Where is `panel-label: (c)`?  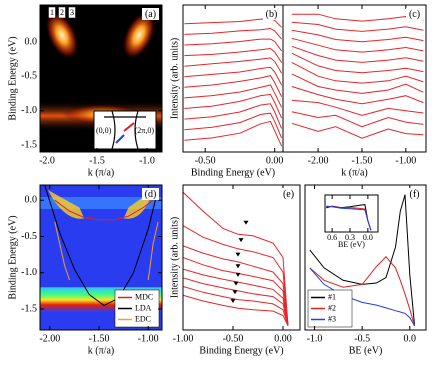
panel-label: (c) is located at coordinates (414, 14).